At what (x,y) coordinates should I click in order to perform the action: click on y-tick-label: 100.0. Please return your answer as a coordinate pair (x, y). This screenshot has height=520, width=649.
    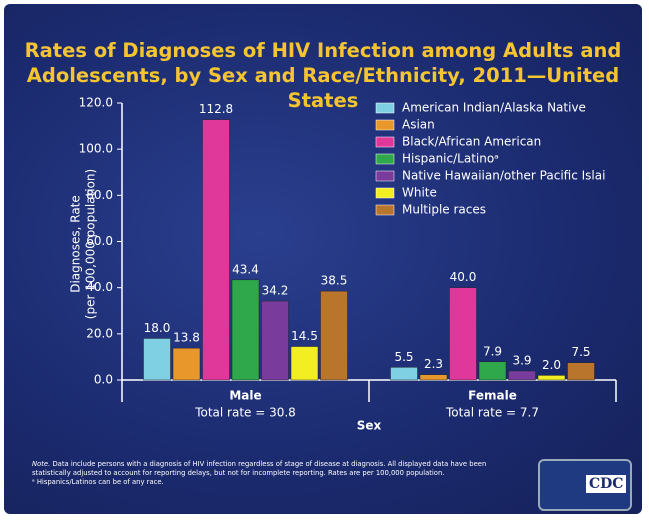
    Looking at the image, I should click on (96, 149).